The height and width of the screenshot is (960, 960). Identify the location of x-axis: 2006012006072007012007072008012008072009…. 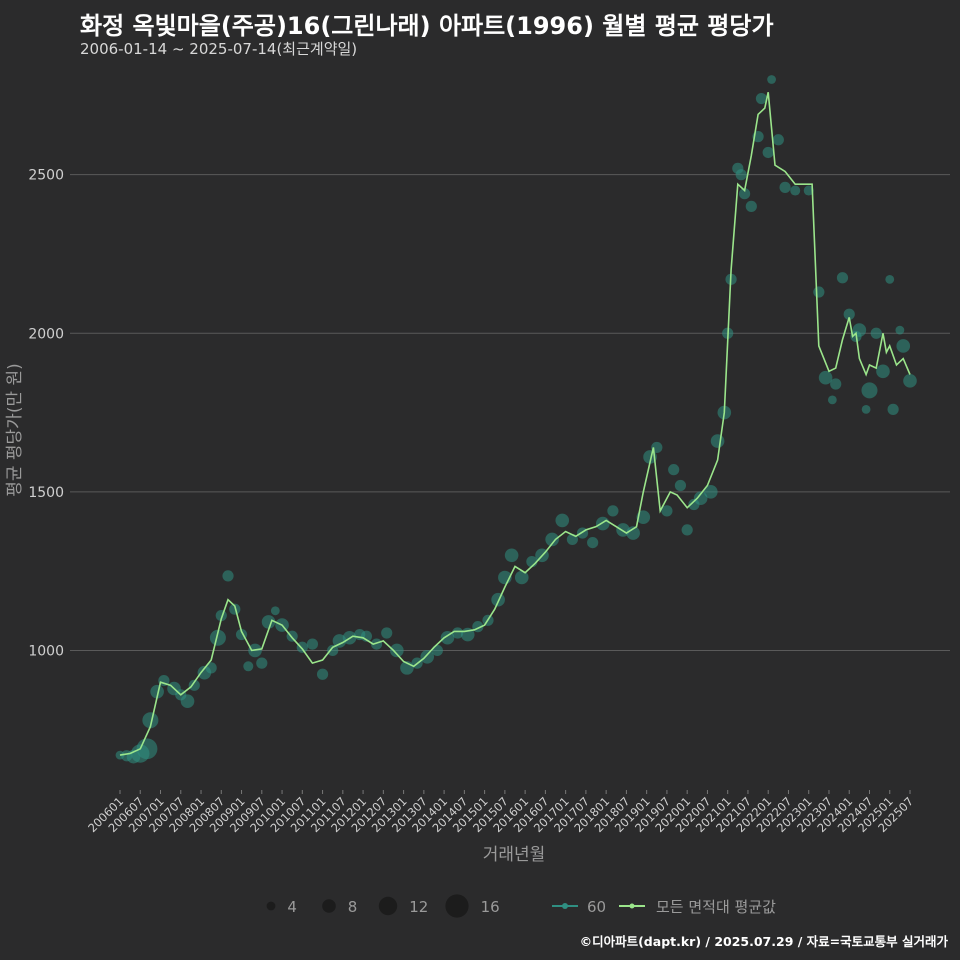
(500, 812).